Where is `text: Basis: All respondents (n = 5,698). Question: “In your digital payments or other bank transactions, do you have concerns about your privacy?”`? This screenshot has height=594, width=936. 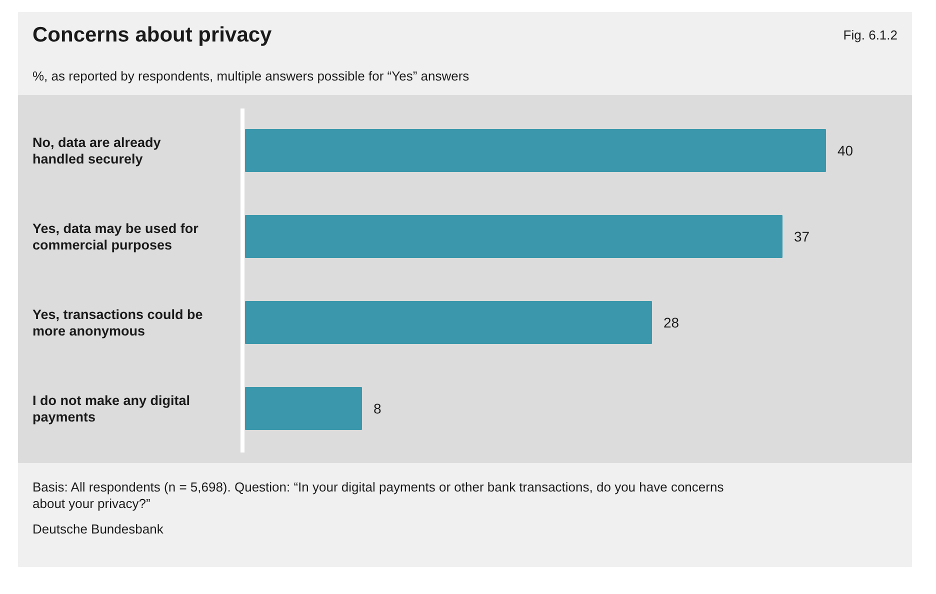 text: Basis: All respondents (n = 5,698). Question: “In your digital payments or other bank transactions, do you have concerns about your privacy?” is located at coordinates (378, 495).